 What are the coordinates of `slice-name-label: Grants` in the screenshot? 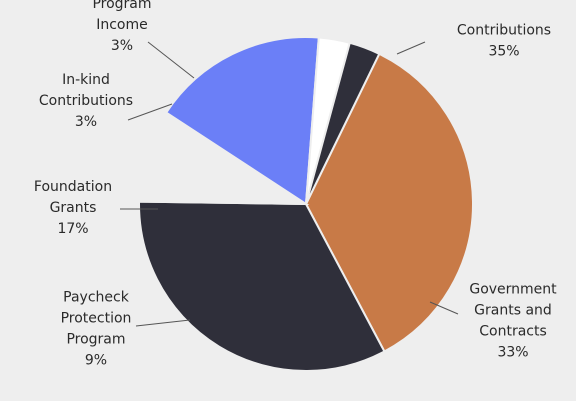 It's located at (73, 208).